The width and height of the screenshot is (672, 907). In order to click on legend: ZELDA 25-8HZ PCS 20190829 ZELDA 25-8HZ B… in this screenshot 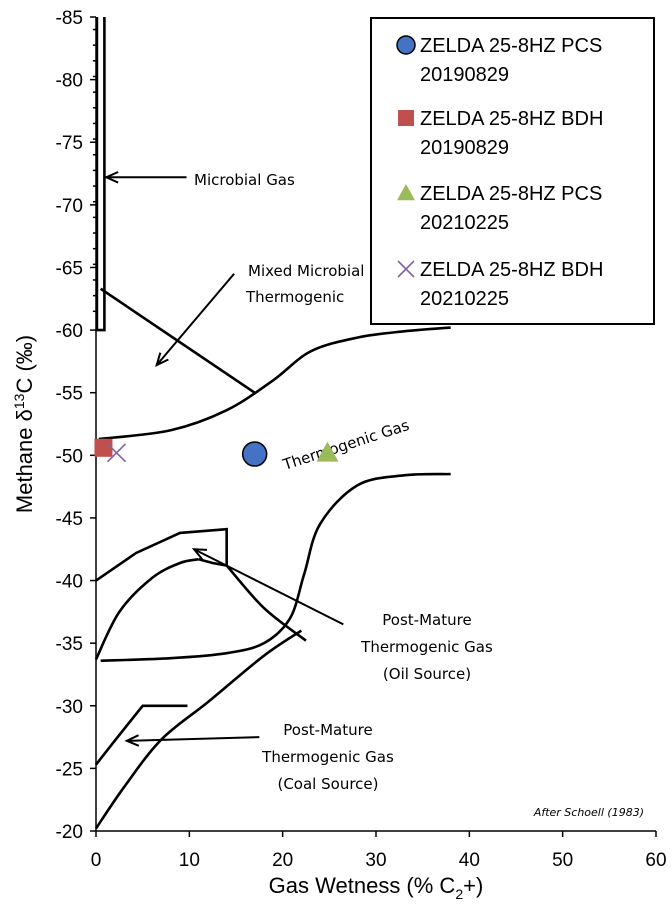, I will do `click(512, 171)`.